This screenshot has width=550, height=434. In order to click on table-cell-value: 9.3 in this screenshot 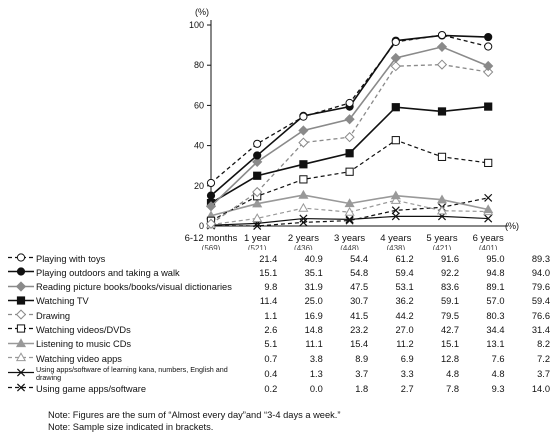, I will do `click(498, 388)`.